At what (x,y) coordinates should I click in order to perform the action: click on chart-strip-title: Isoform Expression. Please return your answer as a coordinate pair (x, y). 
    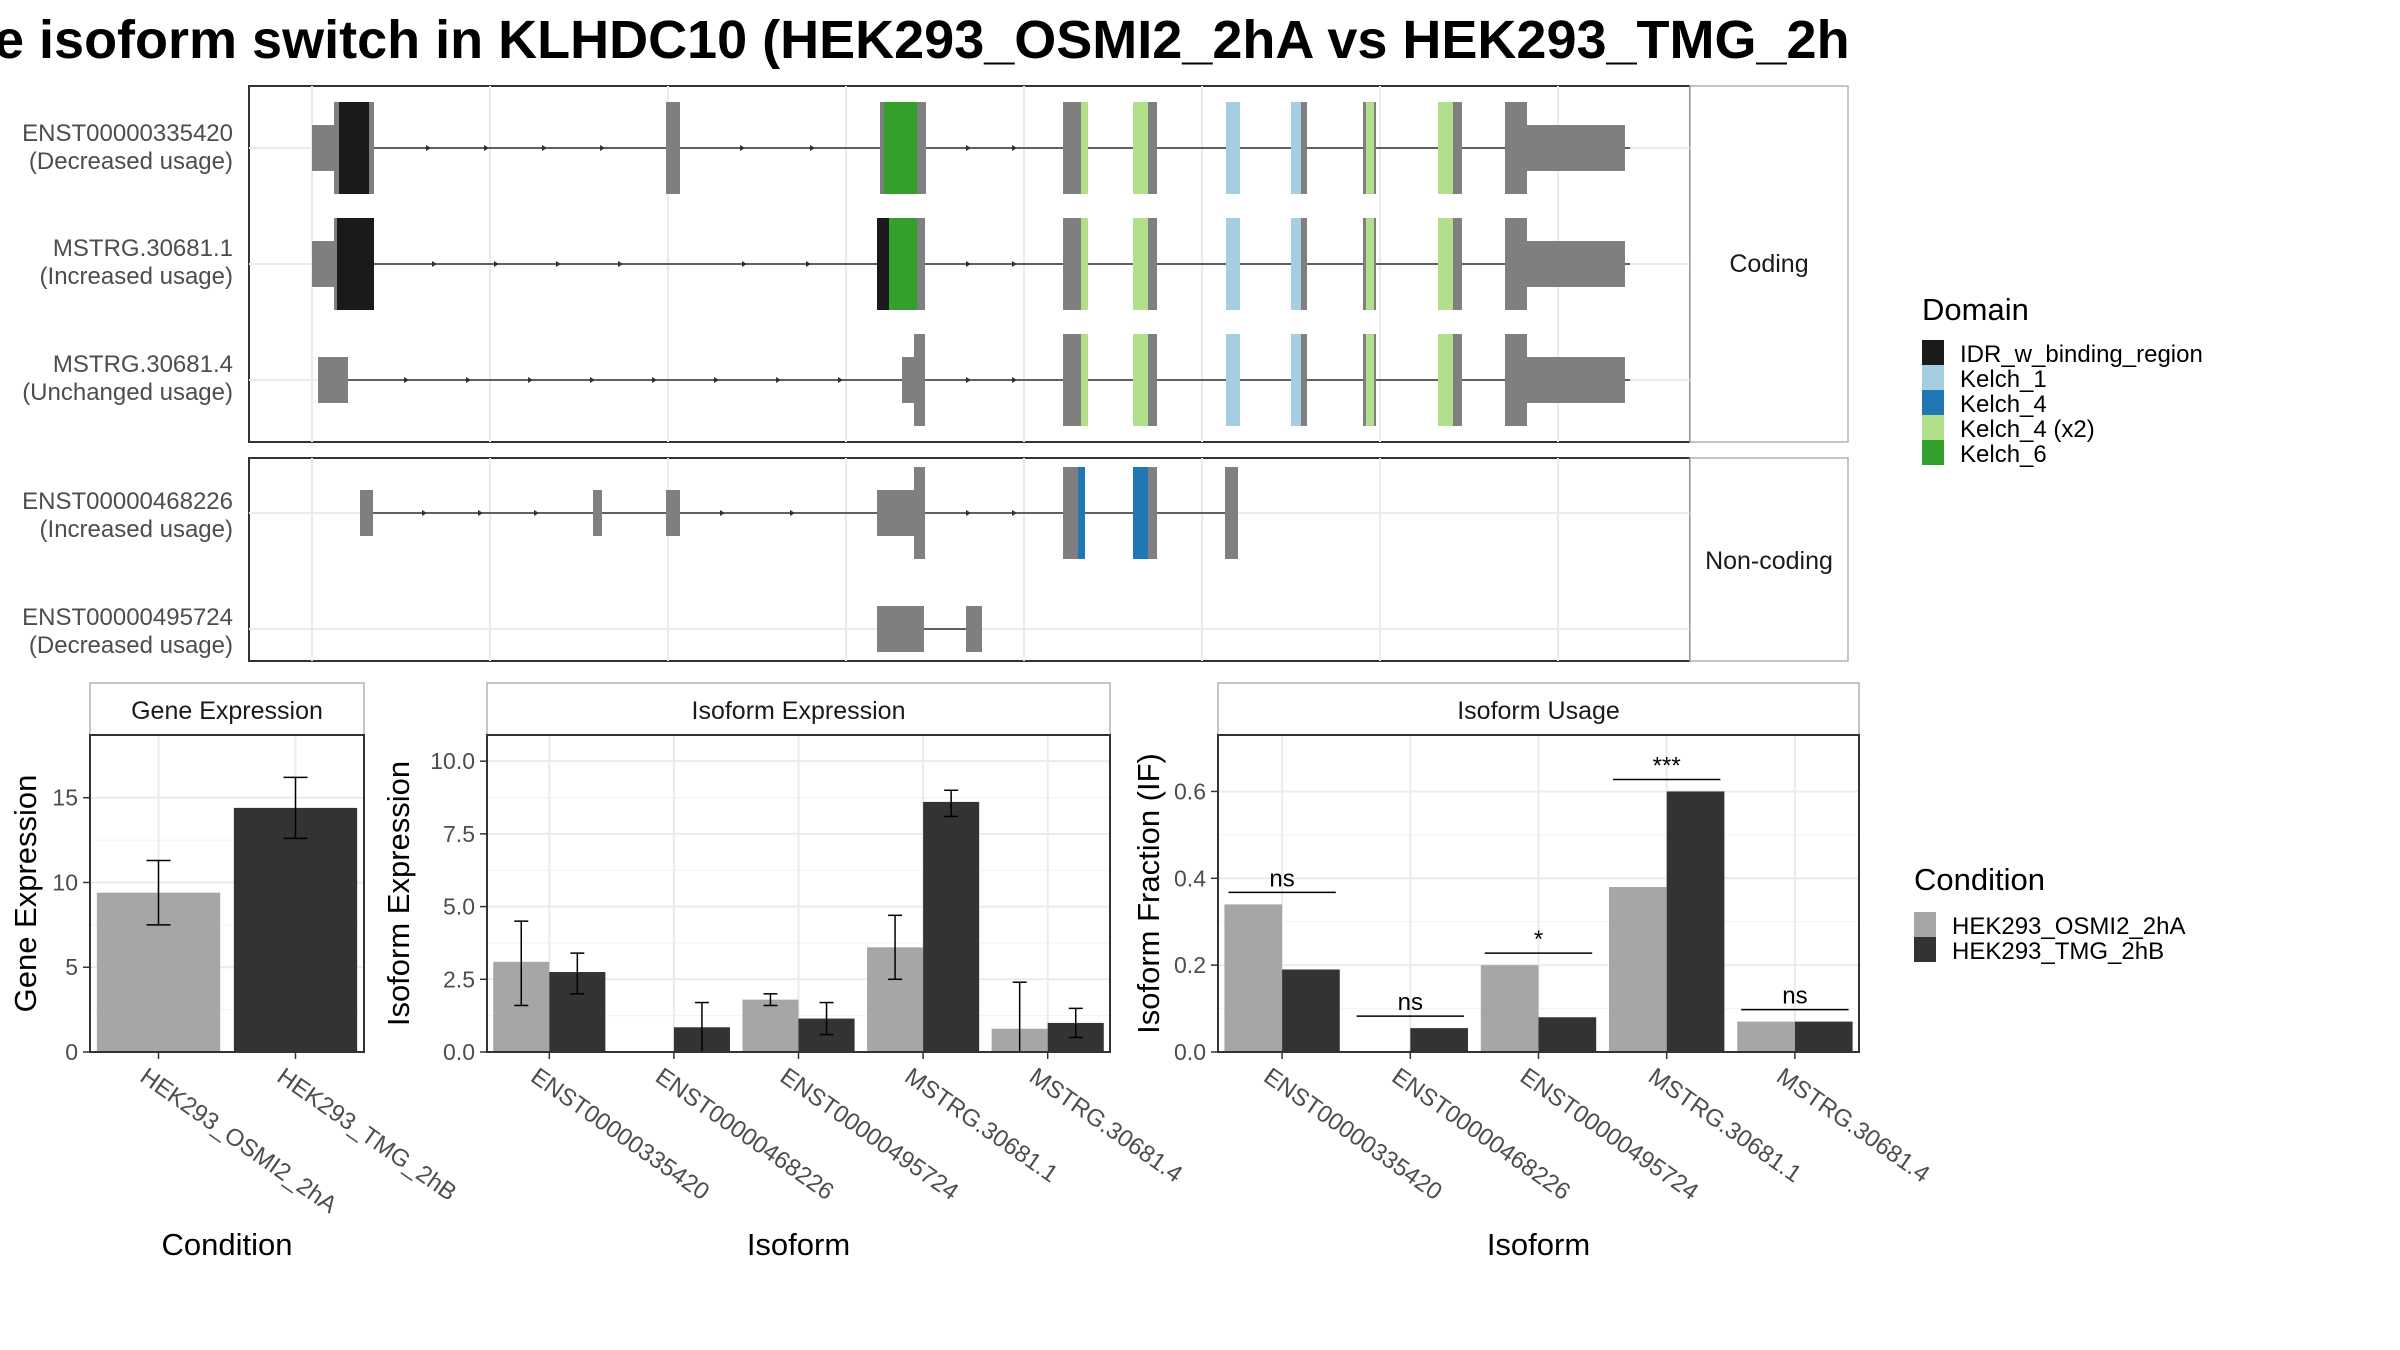
    Looking at the image, I should click on (799, 711).